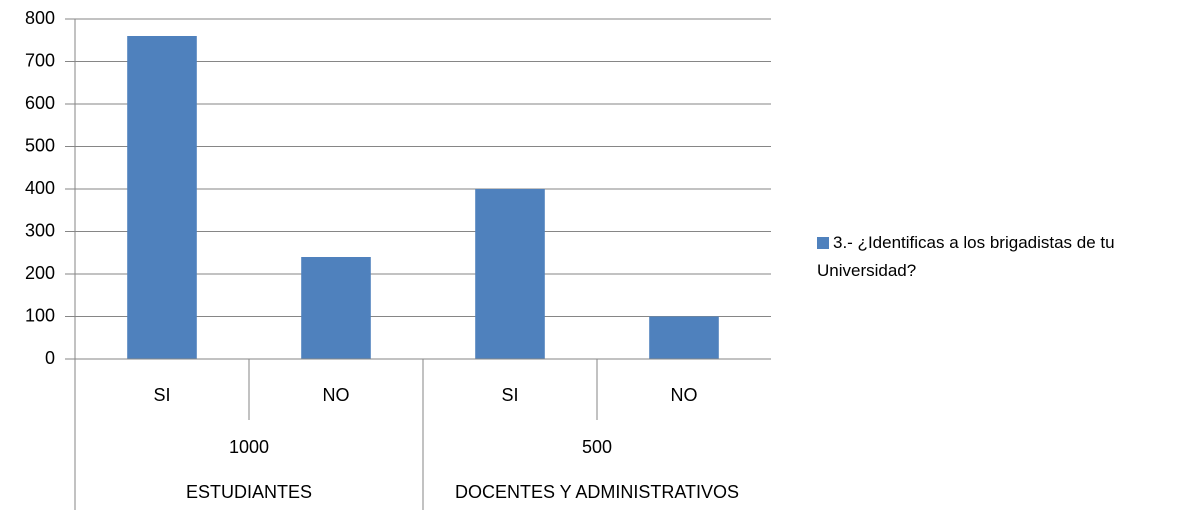 The height and width of the screenshot is (510, 1181). What do you see at coordinates (40, 188) in the screenshot?
I see `y-tick-label: 400` at bounding box center [40, 188].